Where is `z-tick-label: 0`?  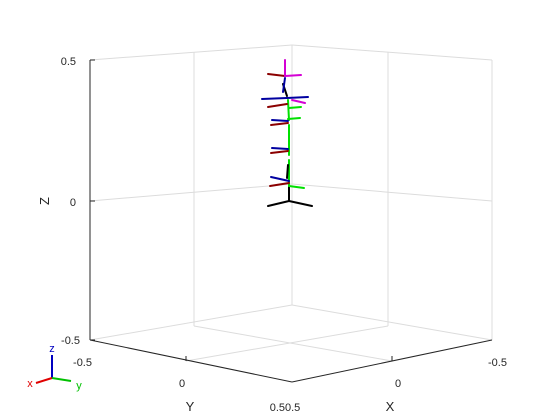
z-tick-label: 0 is located at coordinates (73, 203).